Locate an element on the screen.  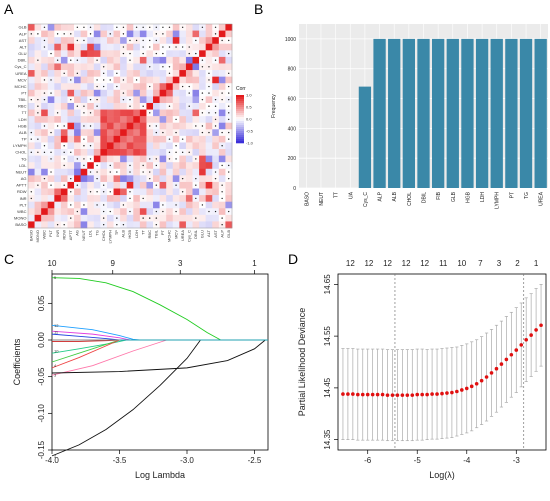
heatmap-row-label: AST is located at coordinates (23, 40).